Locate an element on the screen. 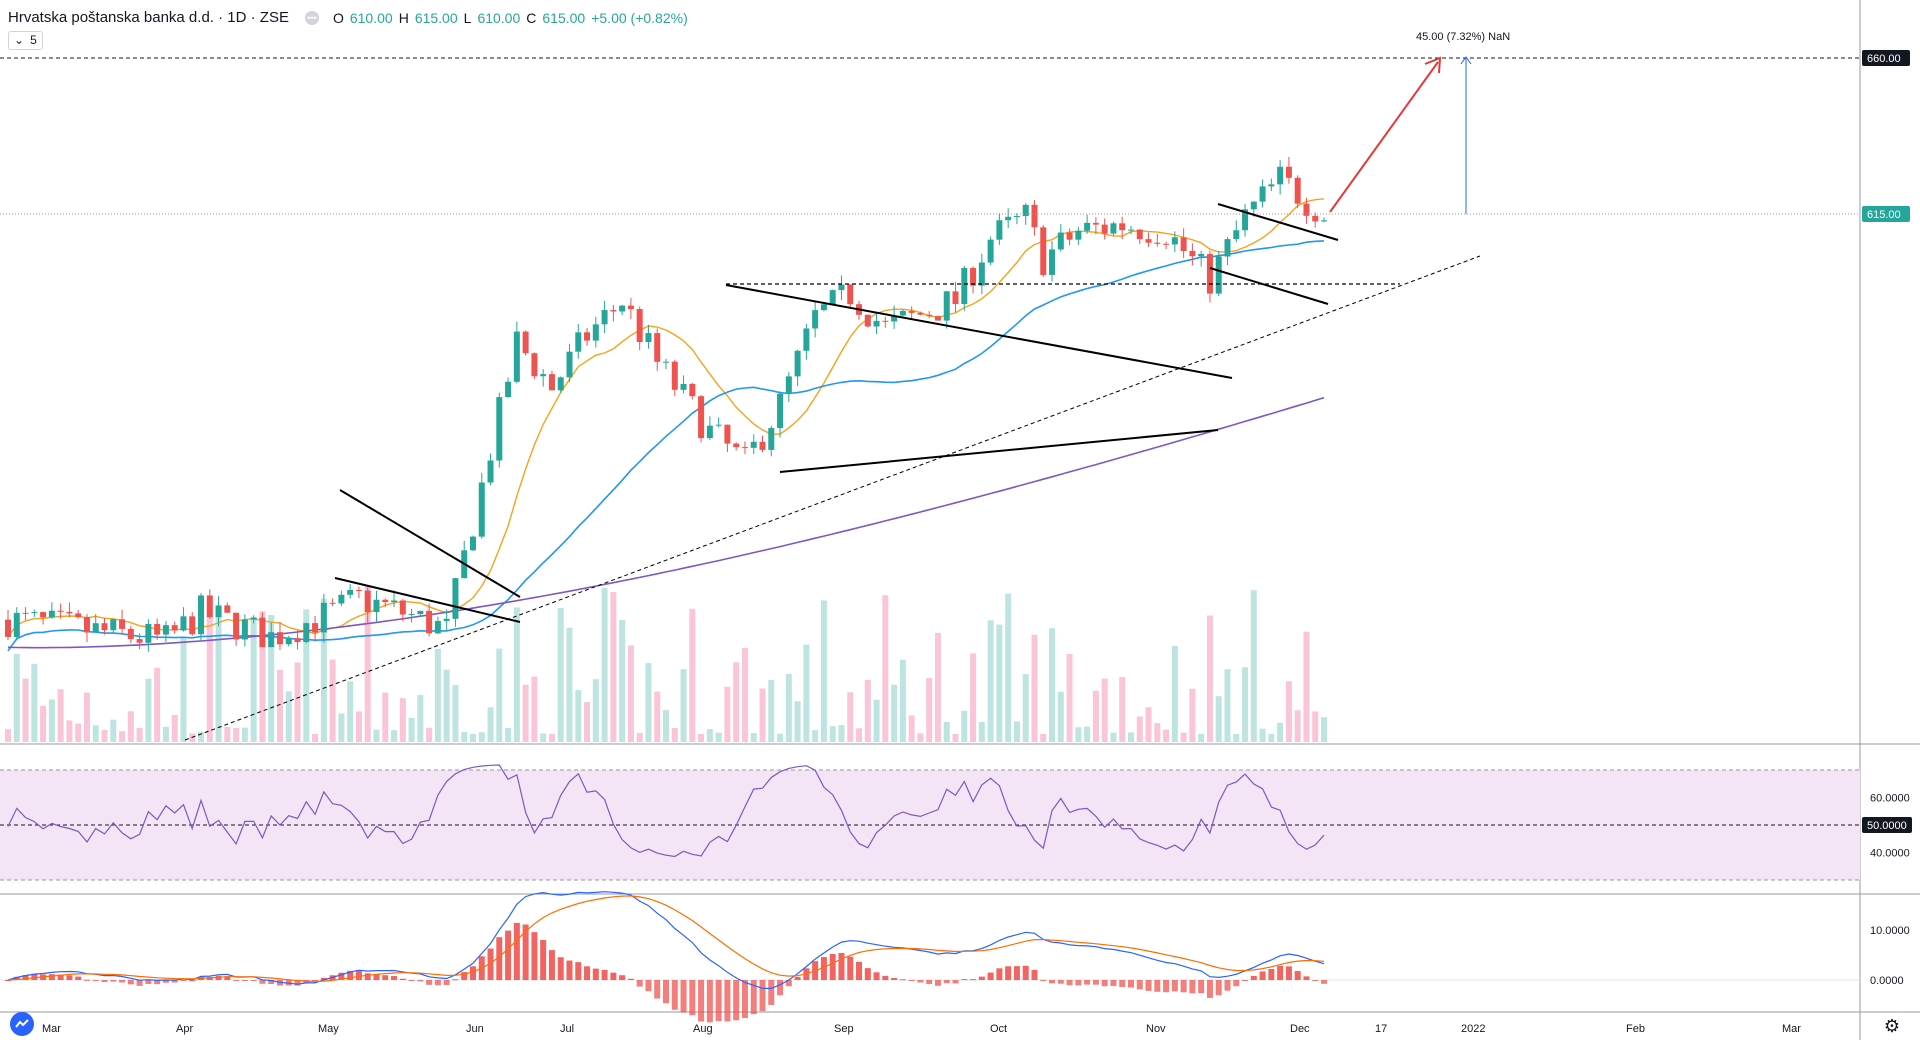  symbol-title: Hrvatska poštanska banka d.d. · 1D · ZSE is located at coordinates (148, 17).